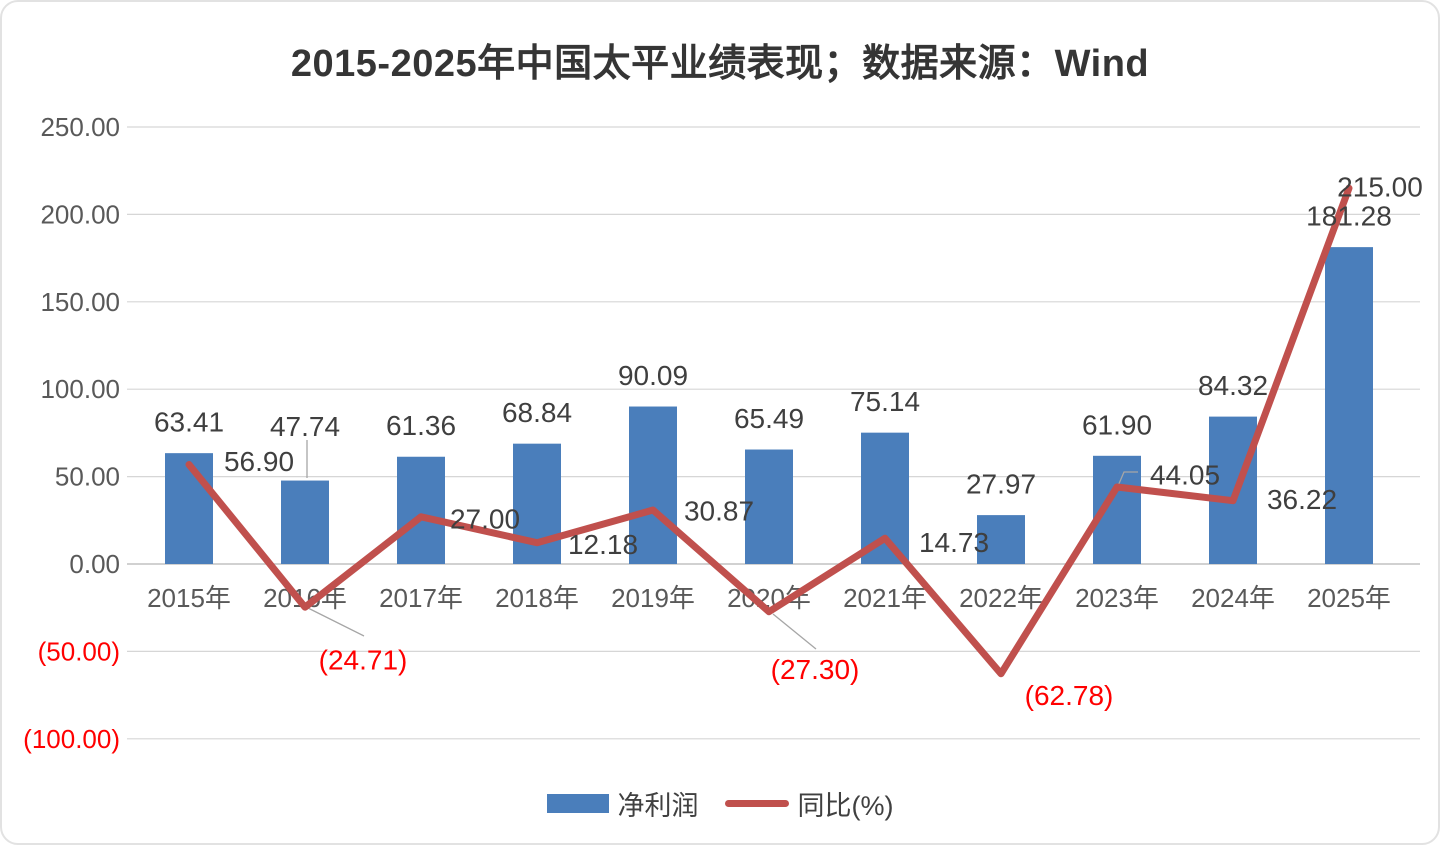 This screenshot has width=1440, height=845. What do you see at coordinates (720, 803) in the screenshot?
I see `chart-legend: 净利润 同比(%)` at bounding box center [720, 803].